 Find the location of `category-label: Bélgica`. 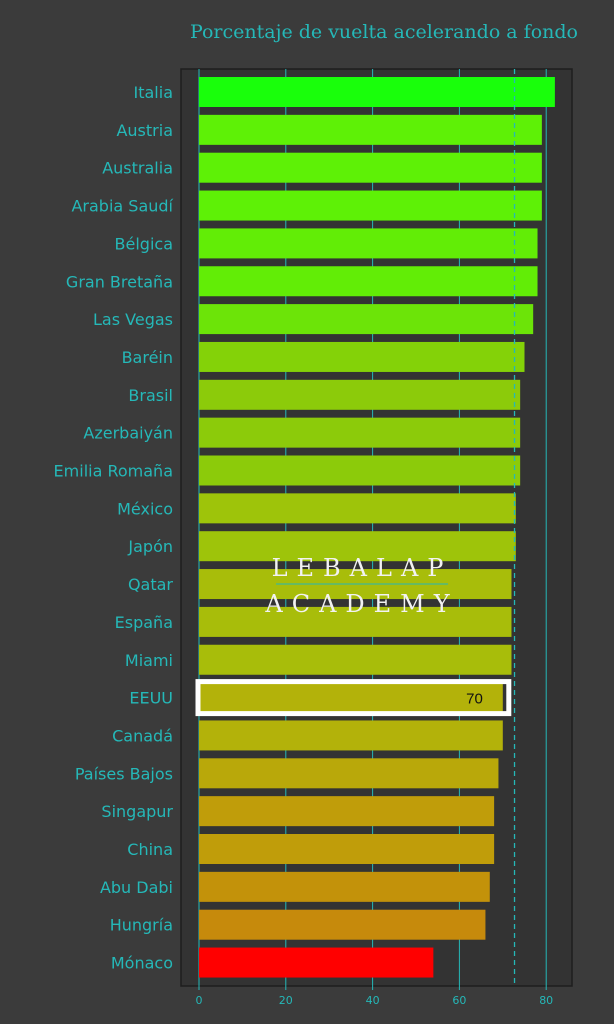

category-label: Bélgica is located at coordinates (144, 243).